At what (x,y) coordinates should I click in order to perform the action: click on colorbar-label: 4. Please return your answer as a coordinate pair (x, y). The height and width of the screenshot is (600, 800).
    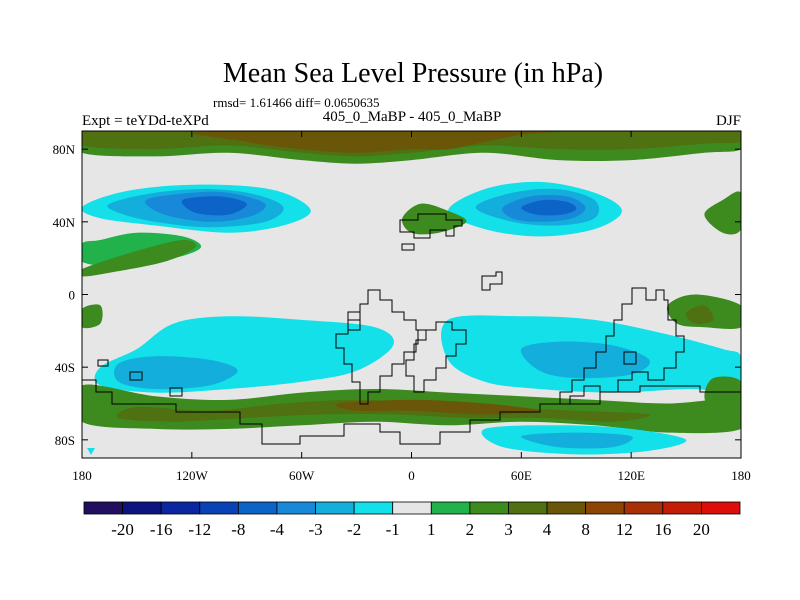
    Looking at the image, I should click on (547, 529).